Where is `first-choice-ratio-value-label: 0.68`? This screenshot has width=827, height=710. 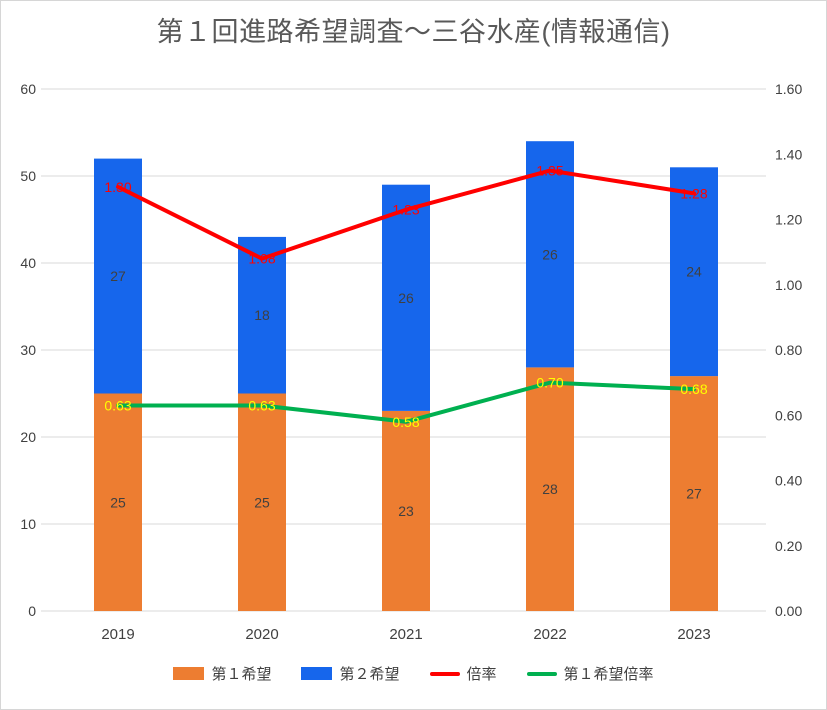 first-choice-ratio-value-label: 0.68 is located at coordinates (693, 389).